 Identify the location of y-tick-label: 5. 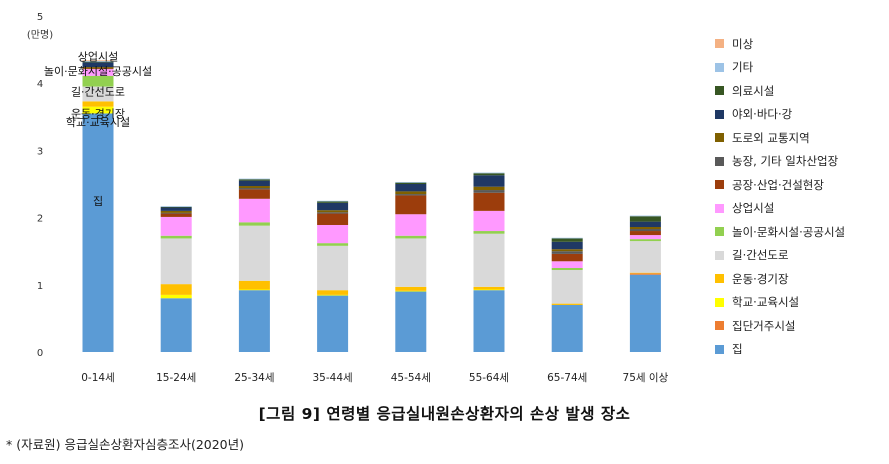
(40, 17).